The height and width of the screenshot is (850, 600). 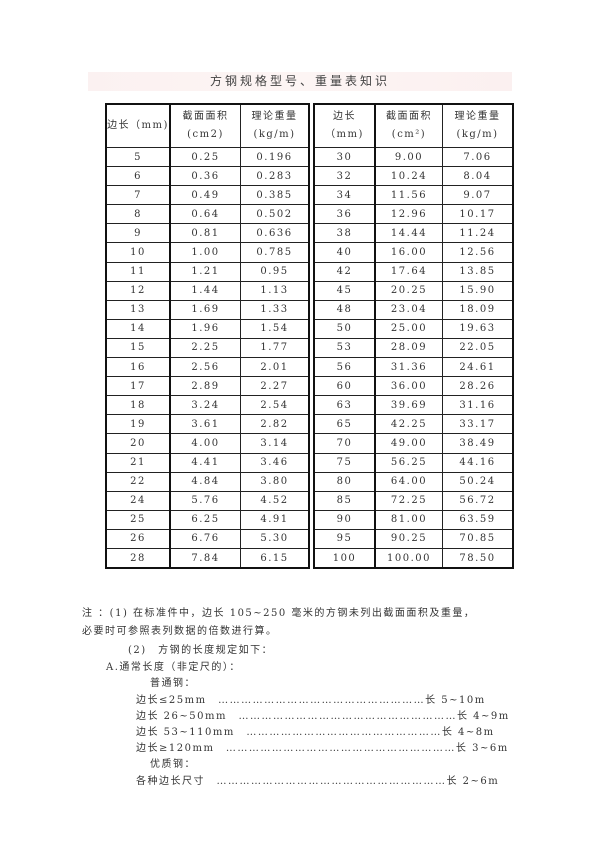 I want to click on table-row: 95 90.25 70.85, so click(x=413, y=538).